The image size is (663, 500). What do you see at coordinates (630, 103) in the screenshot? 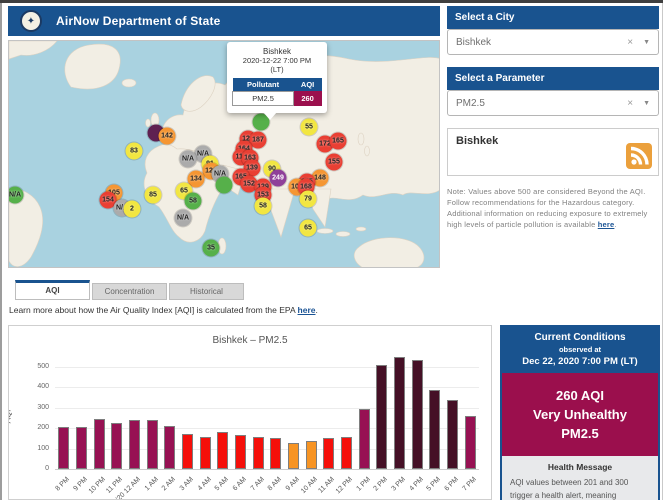
I see `parameter-clear-icon: ×` at bounding box center [630, 103].